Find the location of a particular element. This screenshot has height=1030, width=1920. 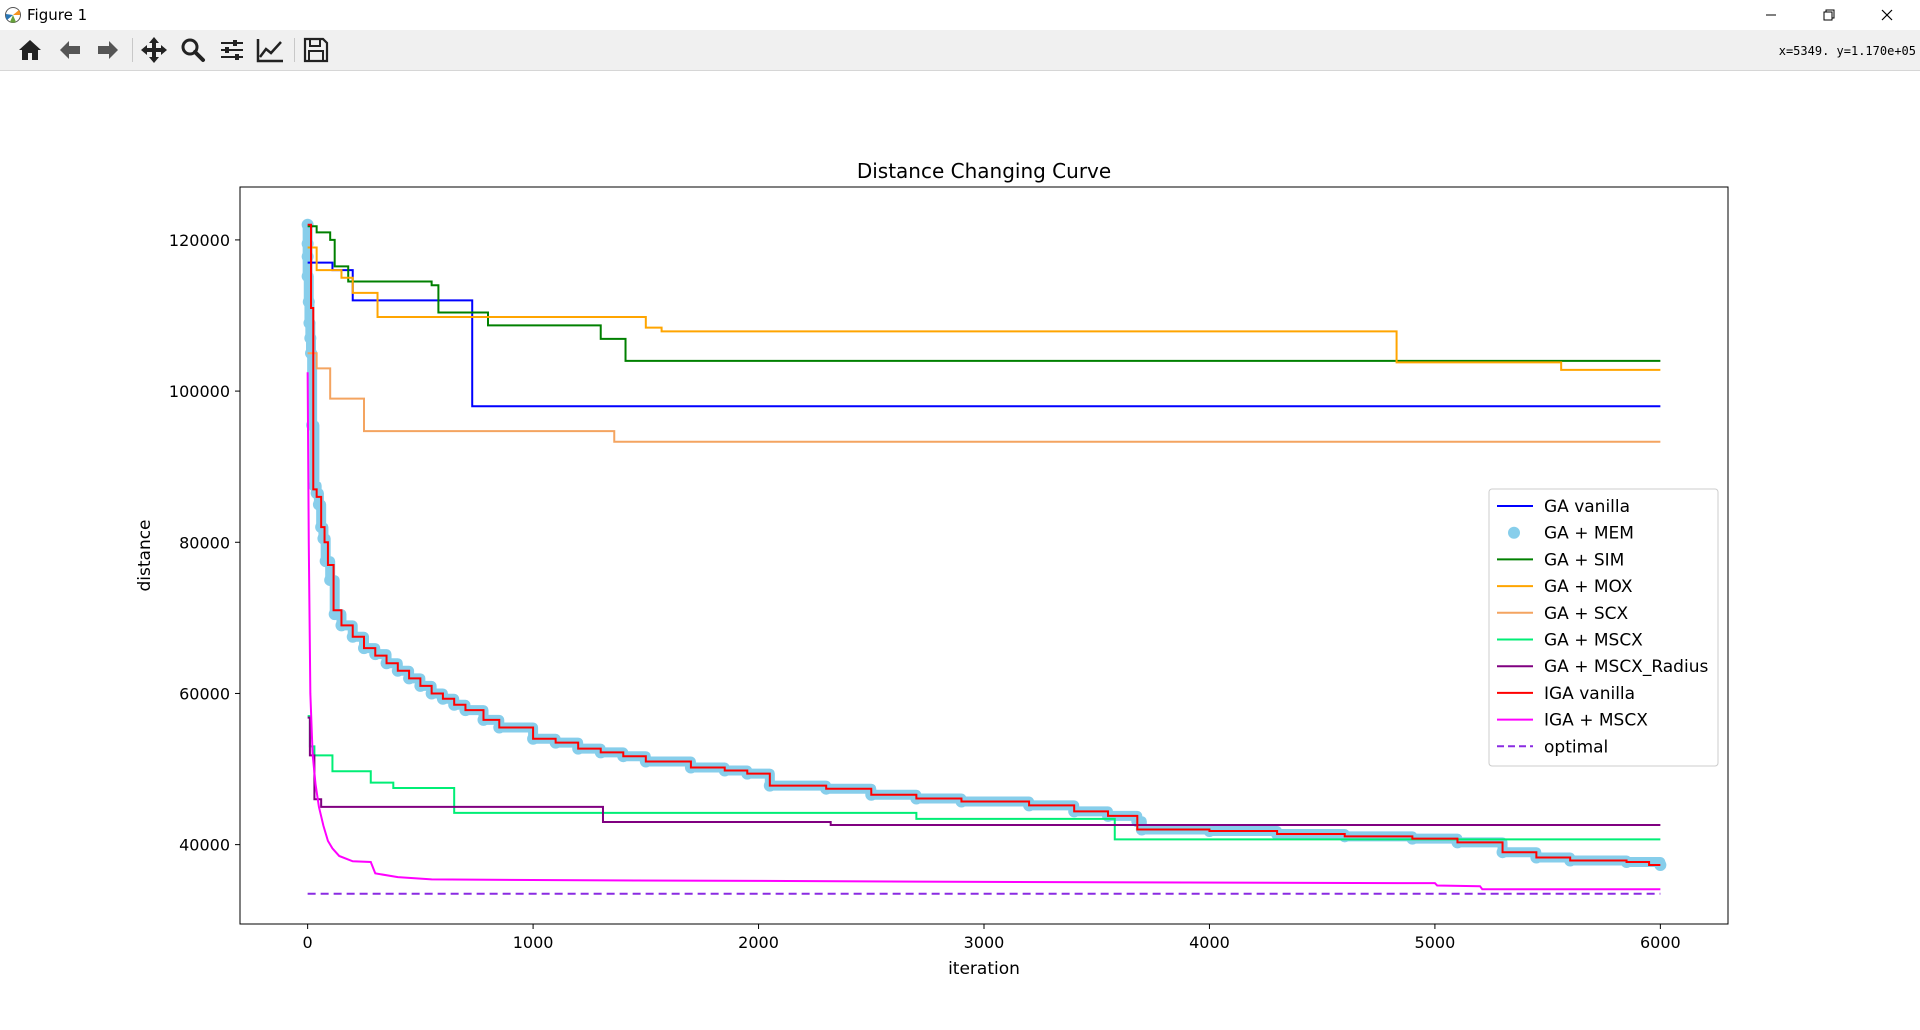

series-ga-mscx-radius is located at coordinates (984, 771).